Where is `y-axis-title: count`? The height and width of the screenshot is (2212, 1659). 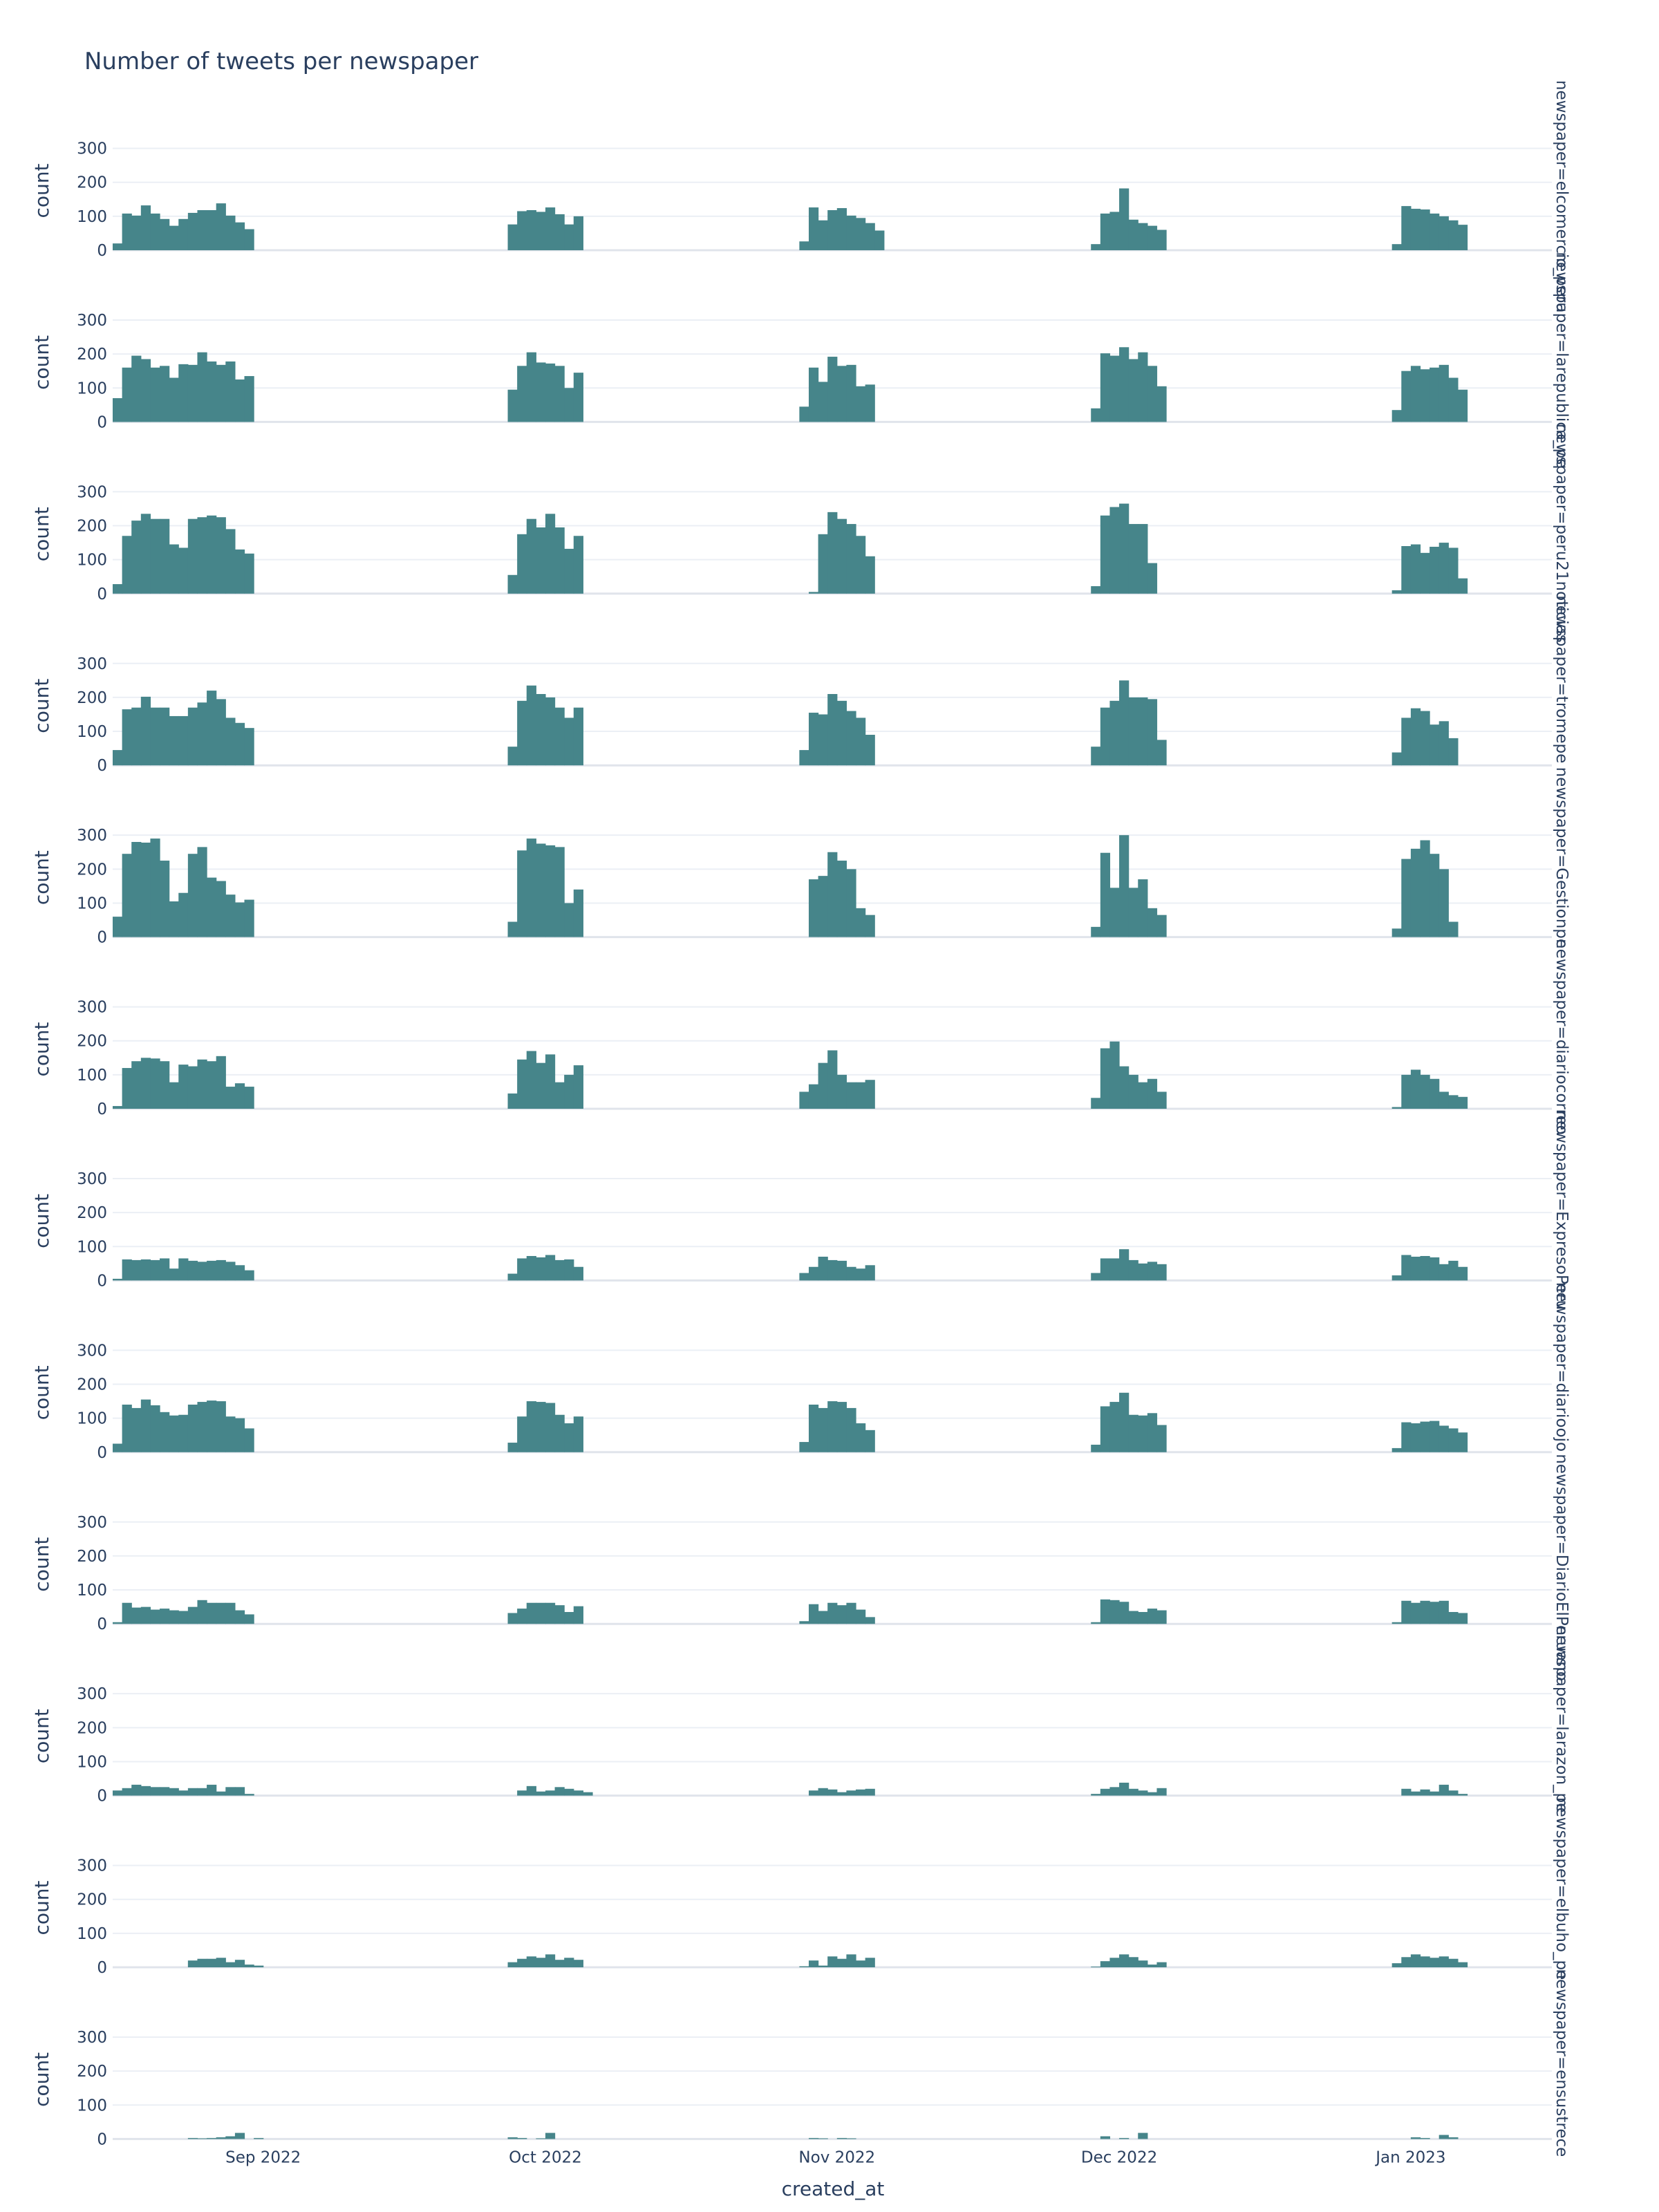 y-axis-title: count is located at coordinates (41, 2079).